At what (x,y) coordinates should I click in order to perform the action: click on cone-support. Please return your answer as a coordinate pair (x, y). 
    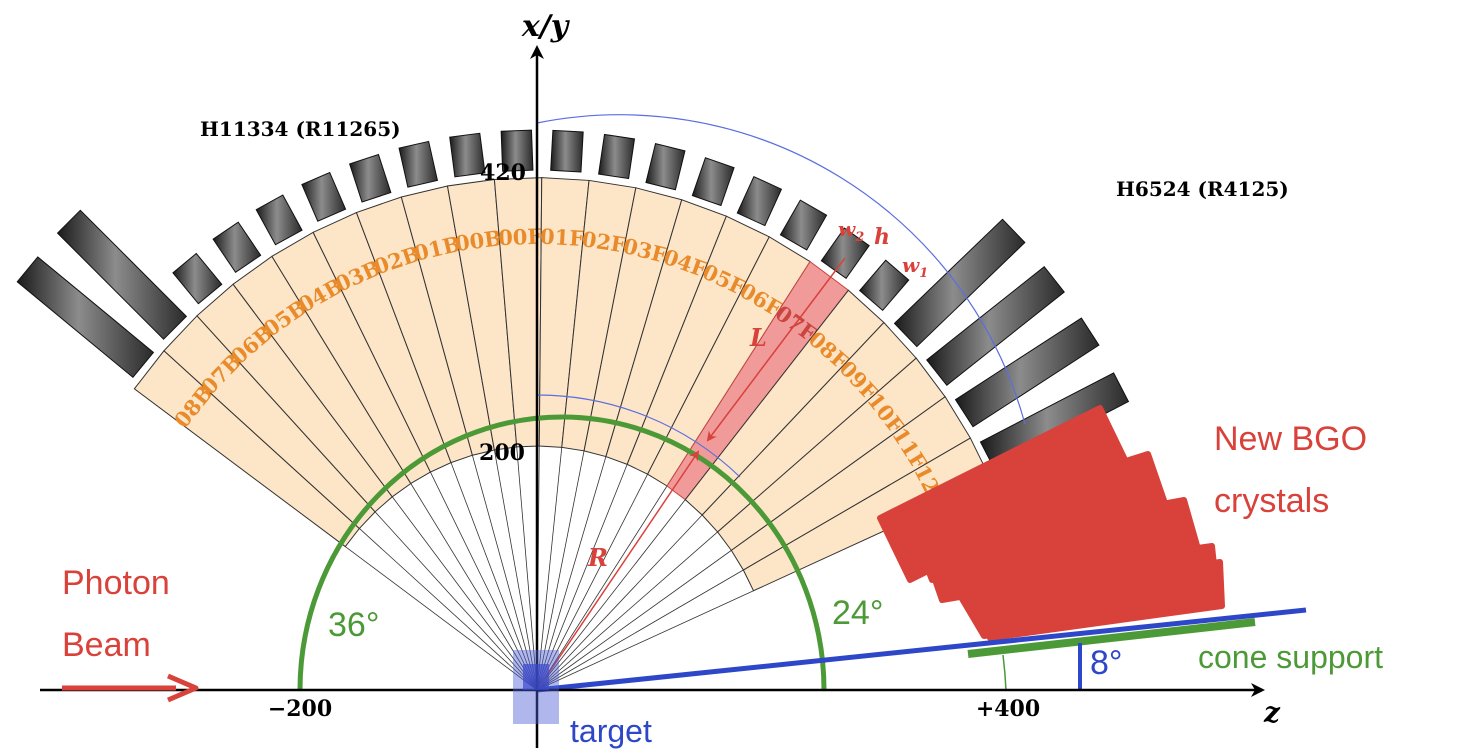
    Looking at the image, I should click on (1111, 638).